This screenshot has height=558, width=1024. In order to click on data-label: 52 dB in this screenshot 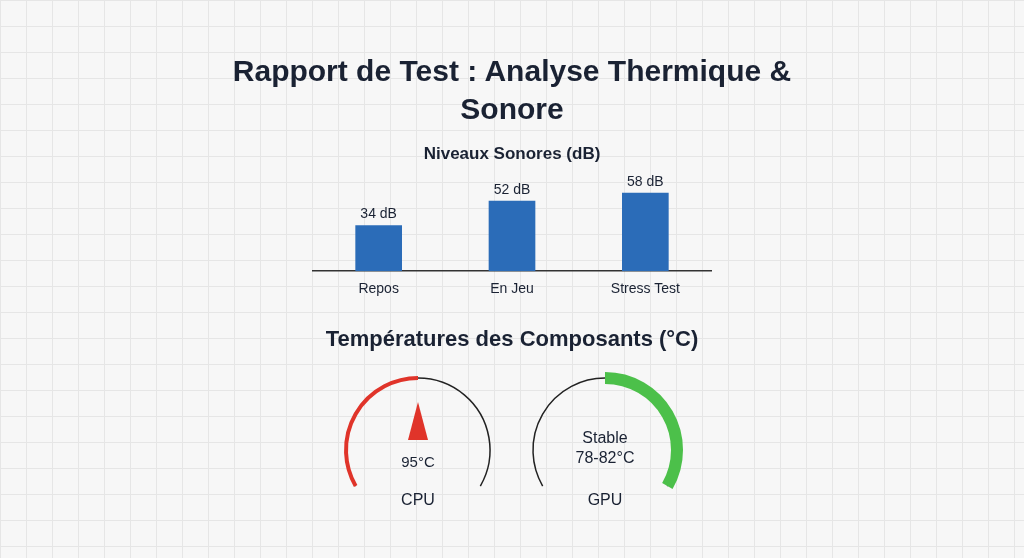, I will do `click(512, 188)`.